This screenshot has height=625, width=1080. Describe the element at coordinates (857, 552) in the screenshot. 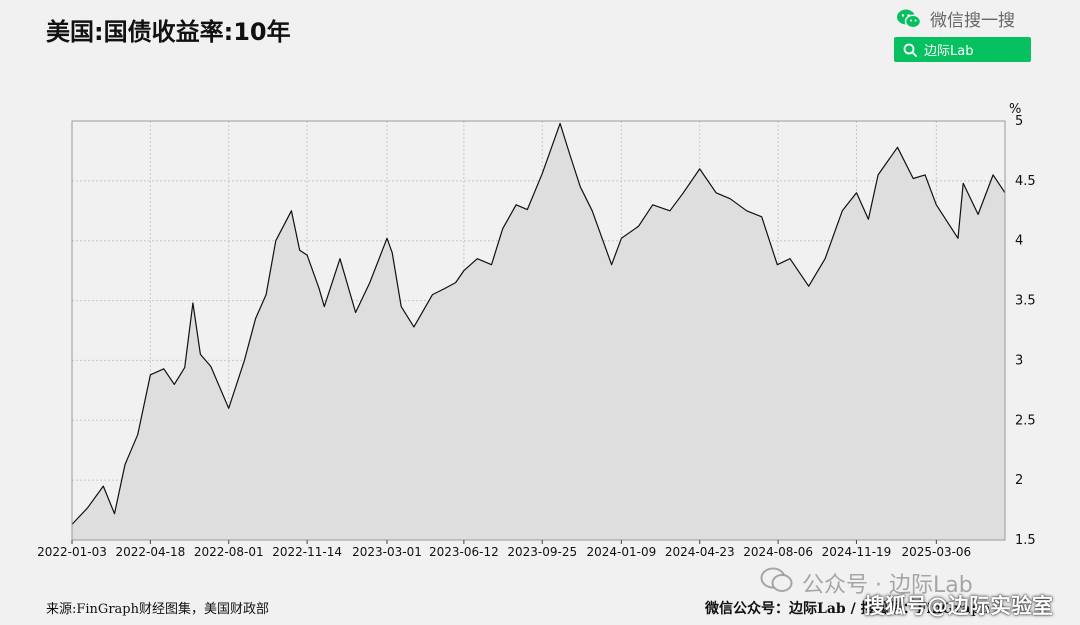

I see `x-tick-label-10: 2024-11-19` at that location.